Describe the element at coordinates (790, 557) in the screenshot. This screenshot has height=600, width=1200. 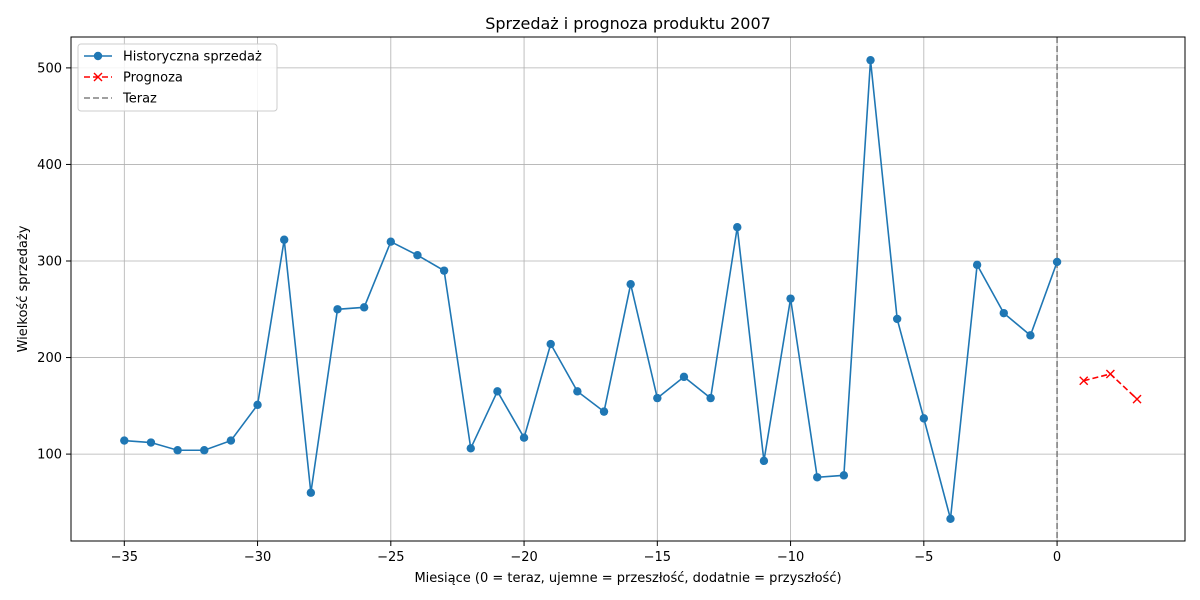
I see `x-tick-label: −10` at that location.